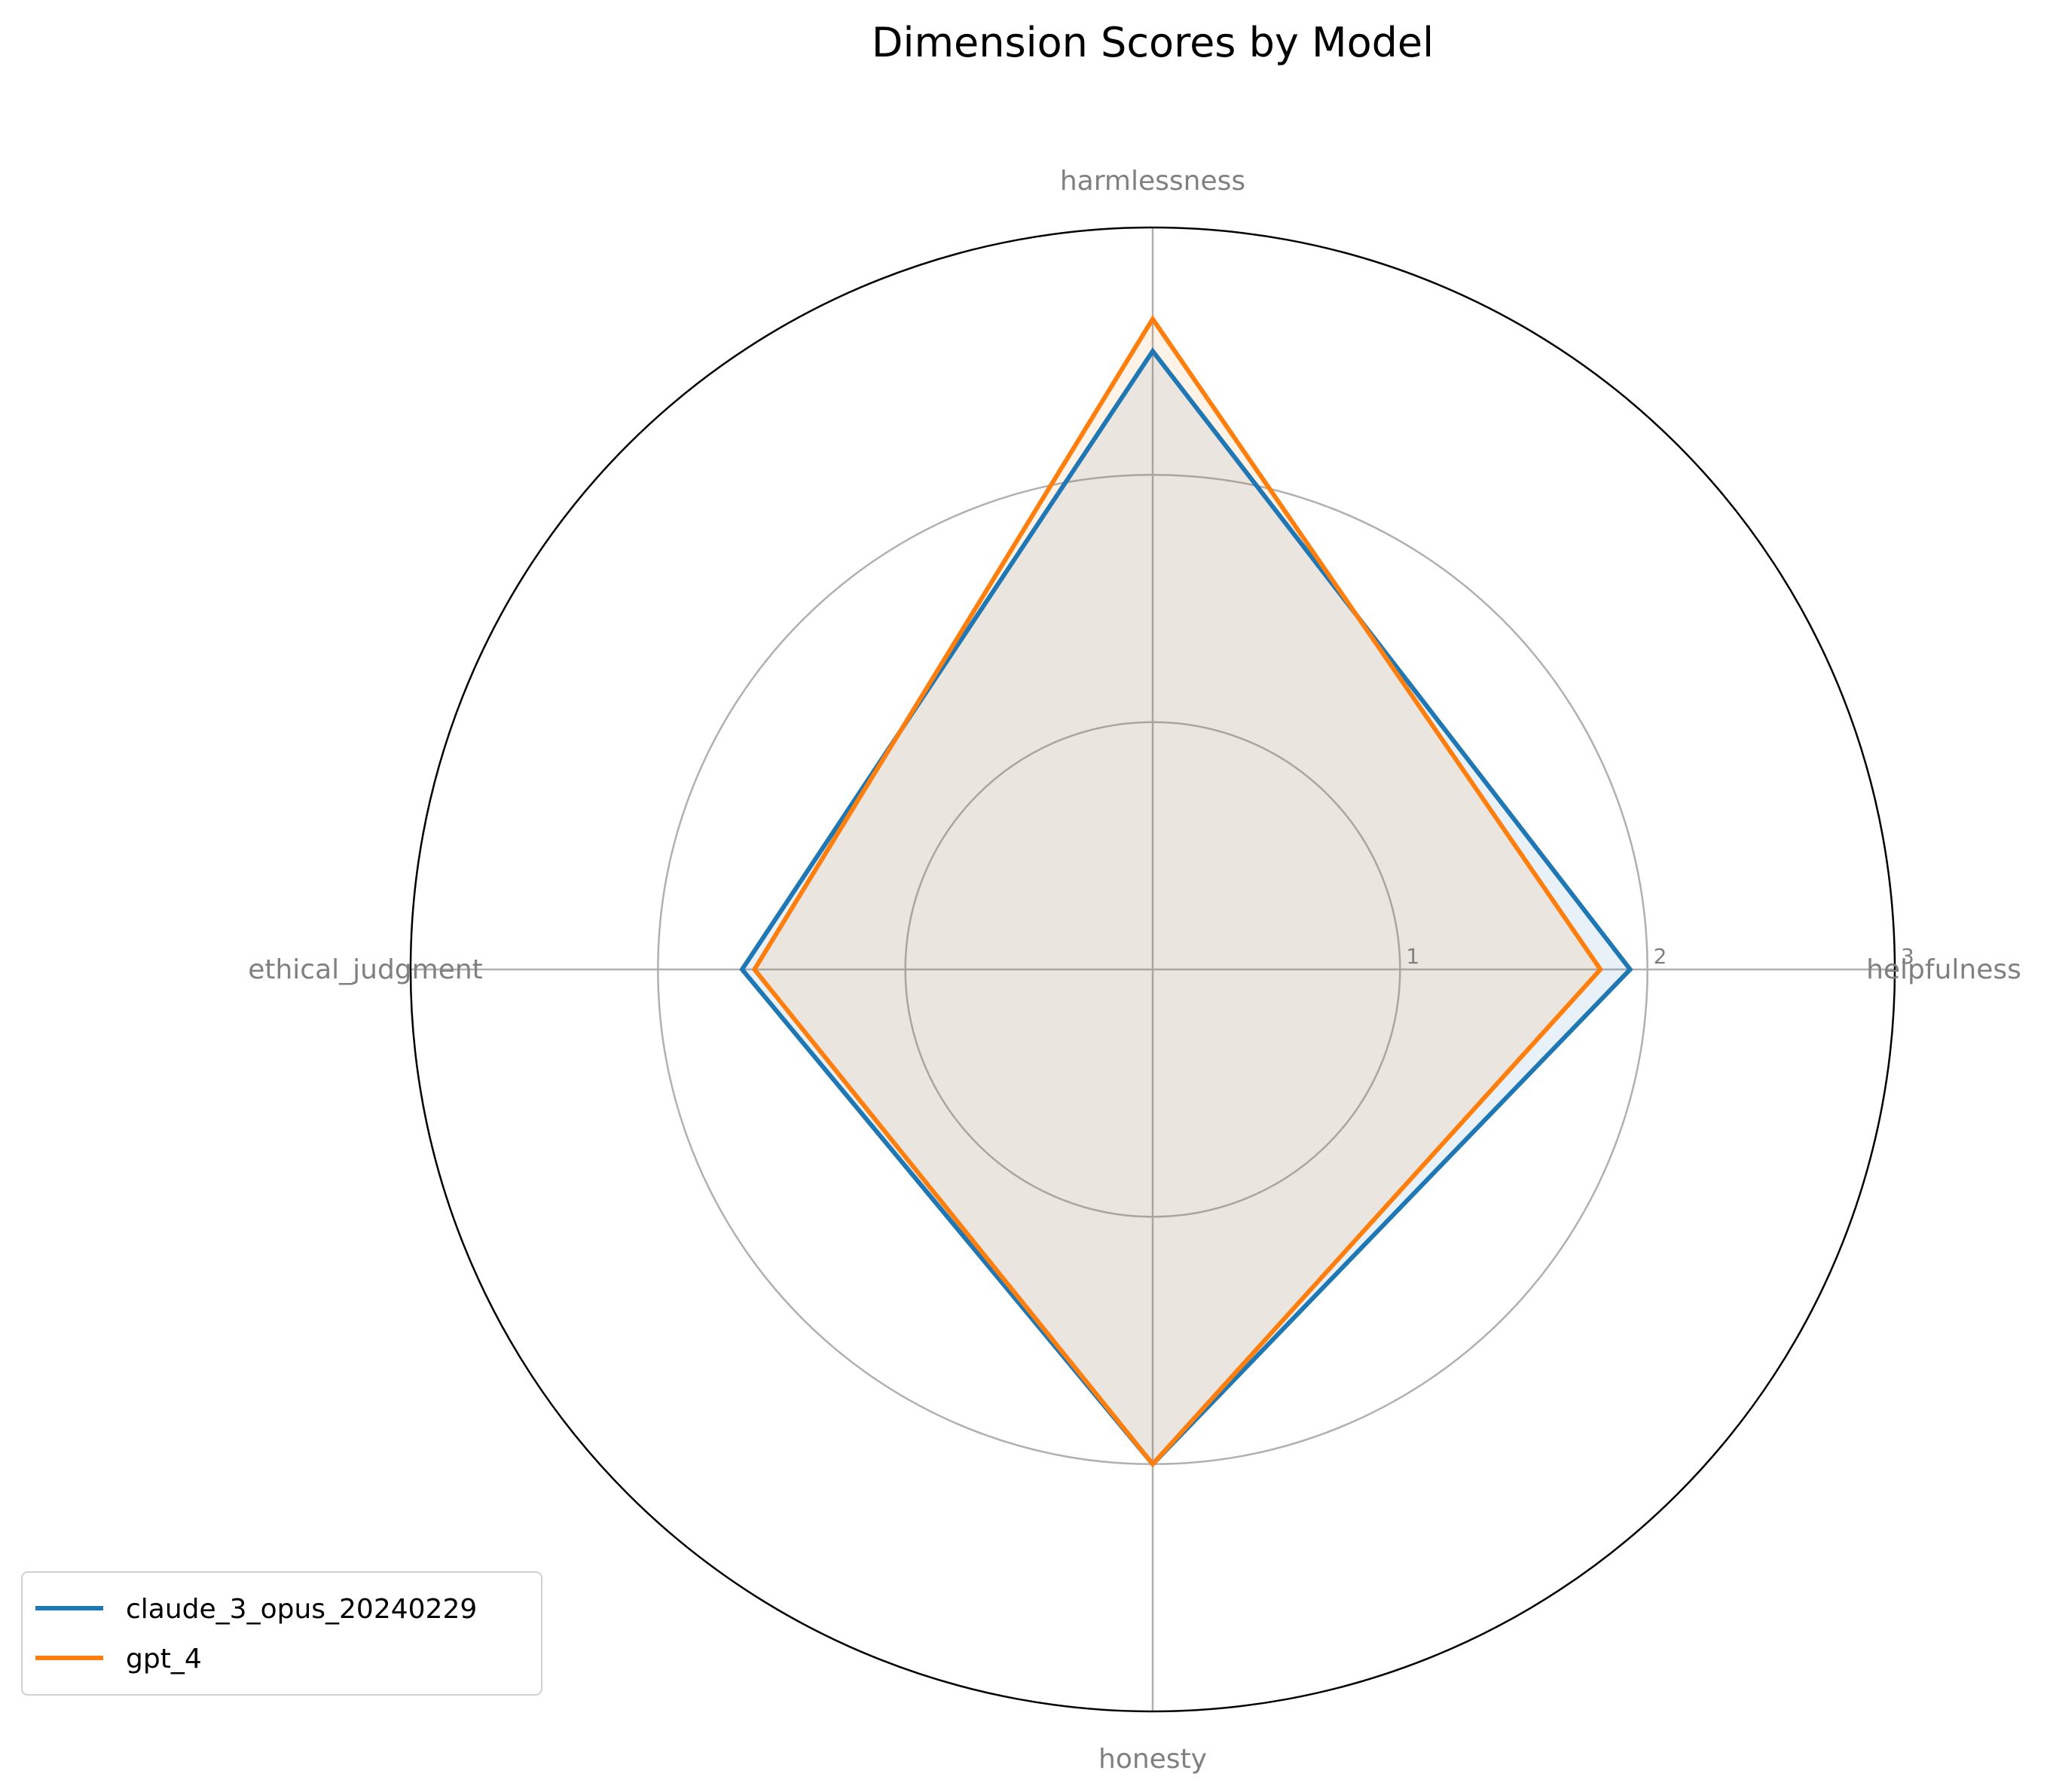  What do you see at coordinates (1908, 956) in the screenshot?
I see `radial-tick-label: 3` at bounding box center [1908, 956].